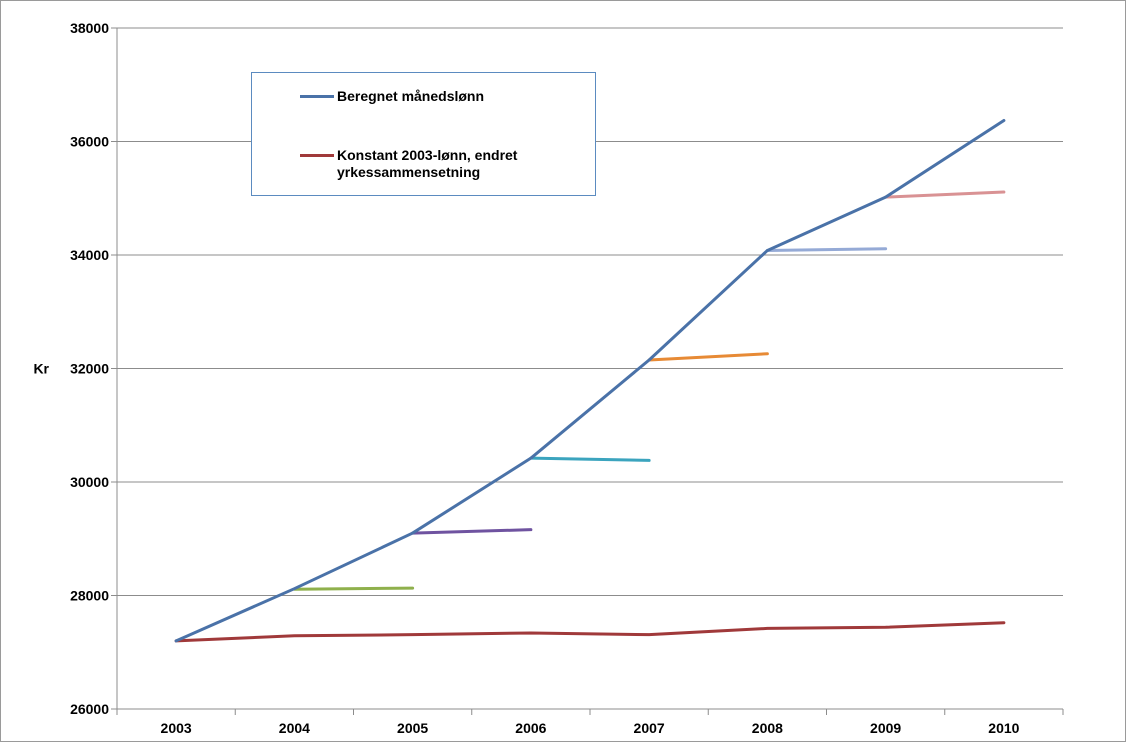 This screenshot has height=743, width=1126. What do you see at coordinates (412, 728) in the screenshot?
I see `x-tick-label: 2005` at bounding box center [412, 728].